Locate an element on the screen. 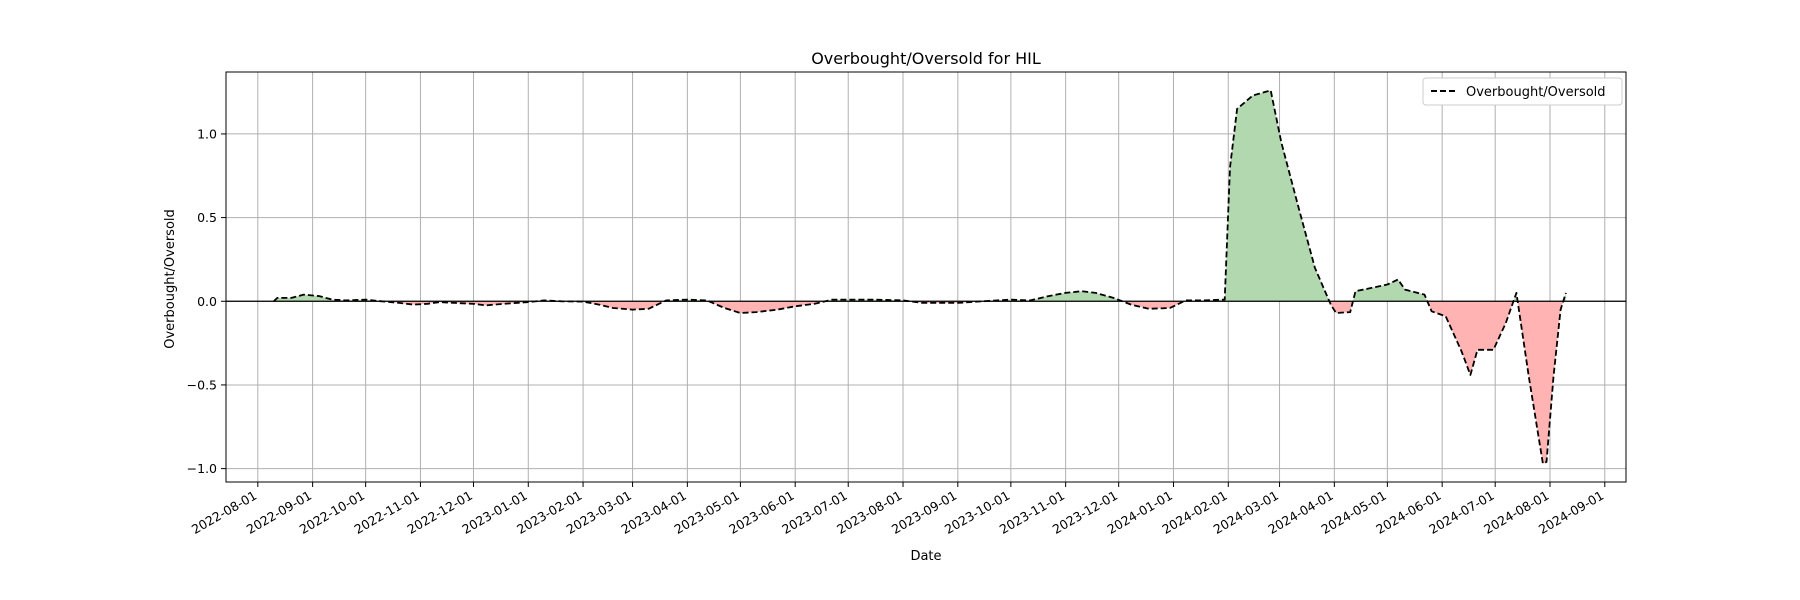  y-tick-label: 1.0 is located at coordinates (207, 133).